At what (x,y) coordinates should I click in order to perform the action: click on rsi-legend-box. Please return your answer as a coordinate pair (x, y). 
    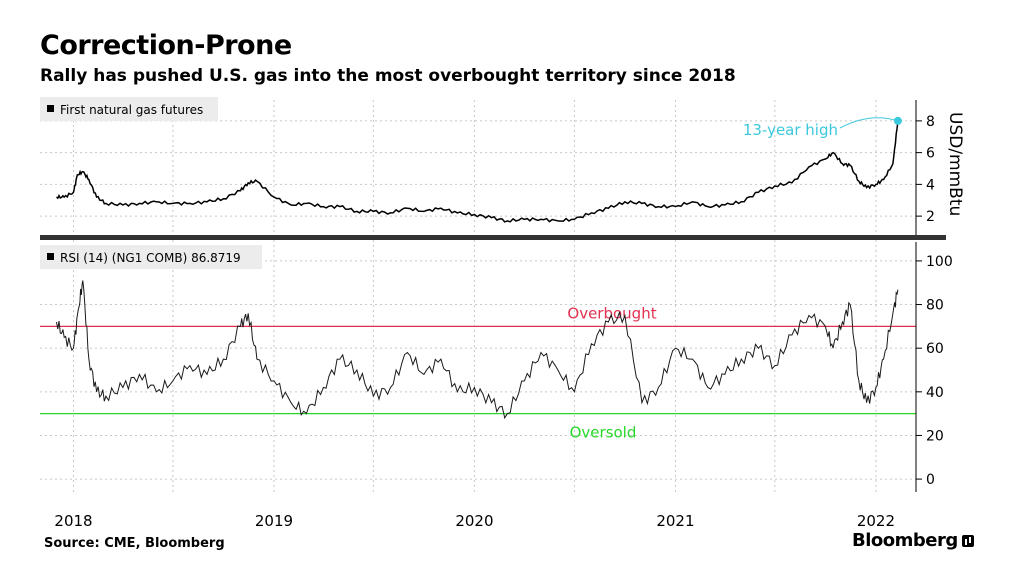
    Looking at the image, I should click on (151, 257).